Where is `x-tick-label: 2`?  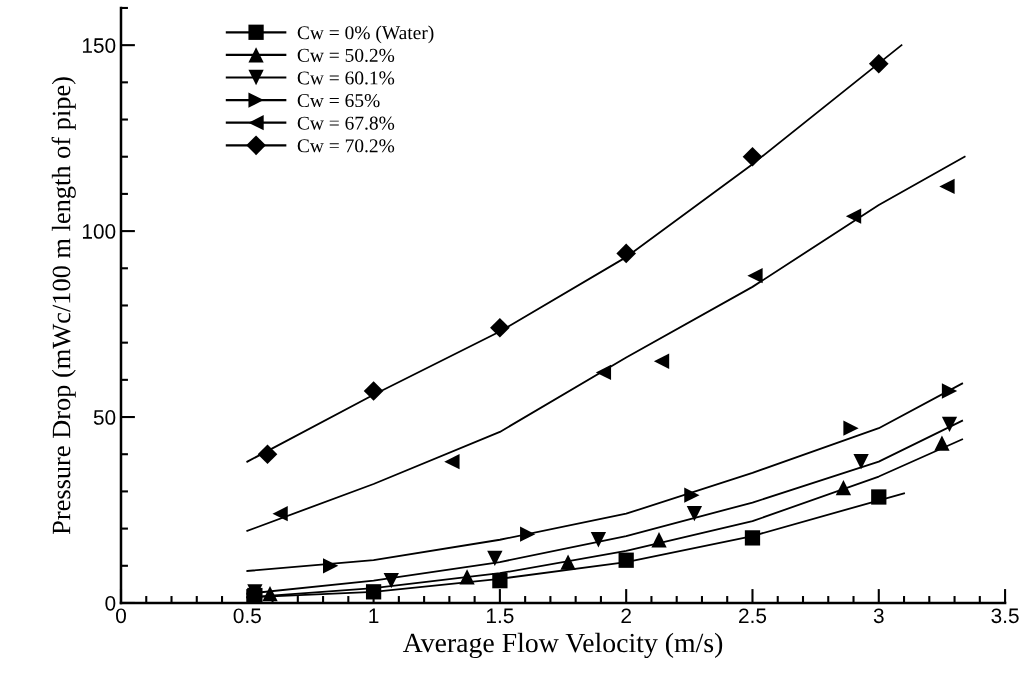
x-tick-label: 2 is located at coordinates (626, 615).